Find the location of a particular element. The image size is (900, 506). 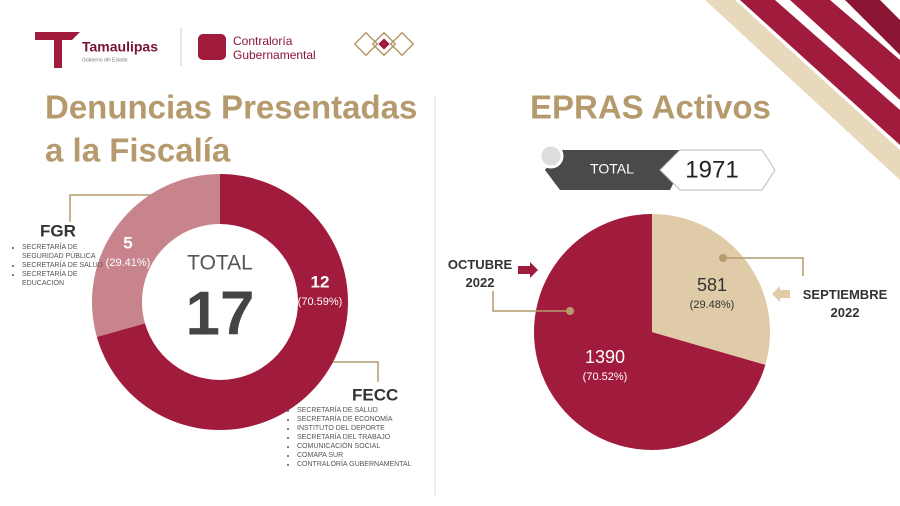

percent-label: (70.52%) is located at coordinates (605, 377).